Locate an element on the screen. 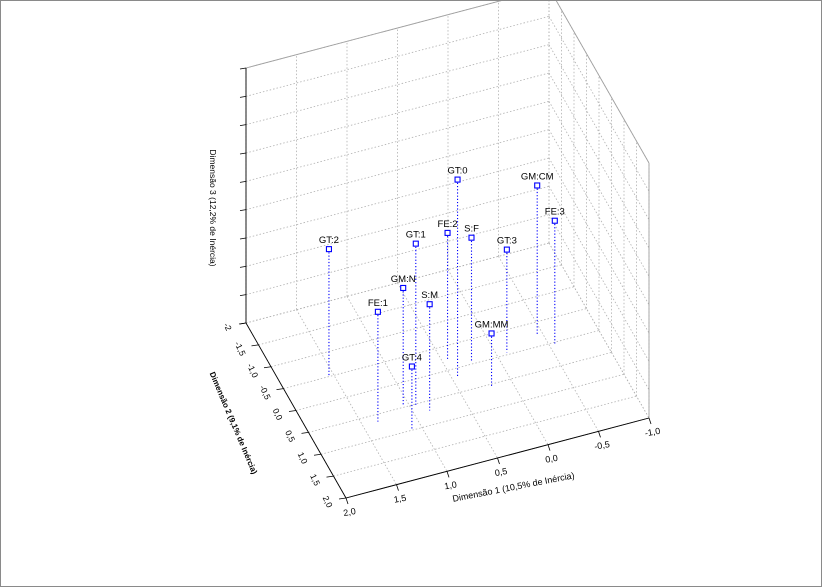 This screenshot has height=588, width=822. x-tick-label: 0,0 is located at coordinates (551, 459).